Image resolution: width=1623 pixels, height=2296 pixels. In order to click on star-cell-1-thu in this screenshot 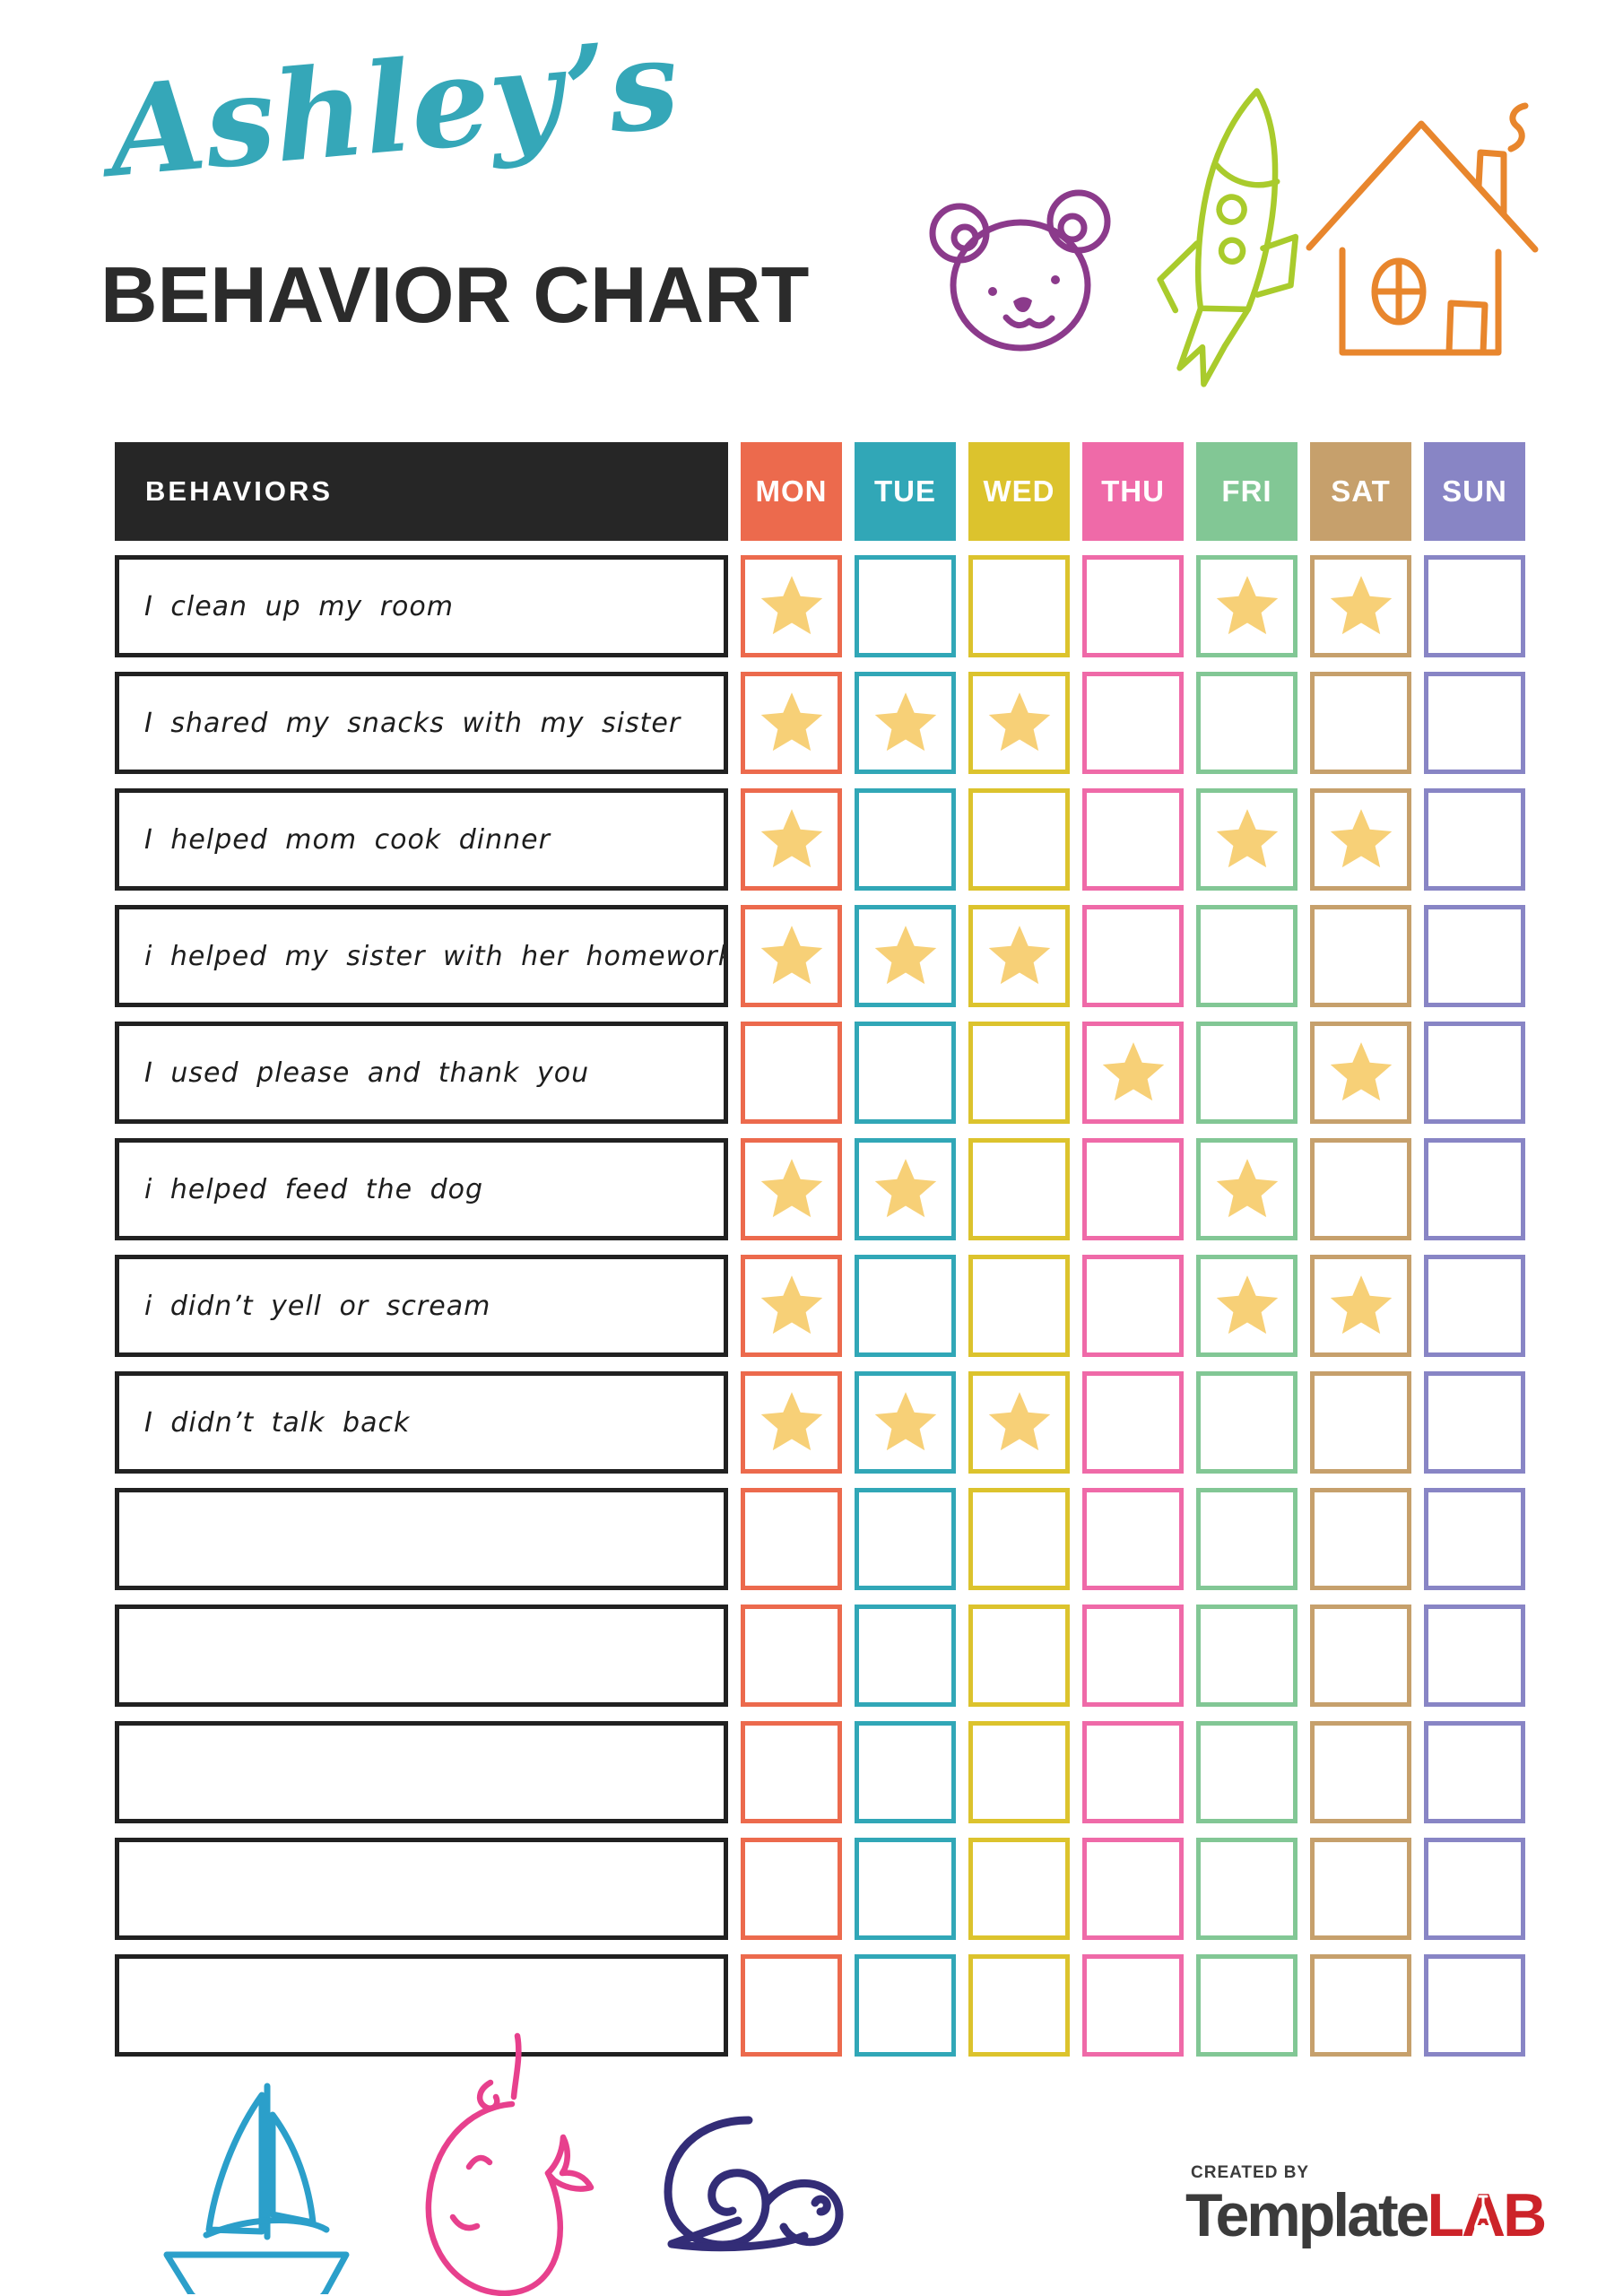, I will do `click(1133, 723)`.